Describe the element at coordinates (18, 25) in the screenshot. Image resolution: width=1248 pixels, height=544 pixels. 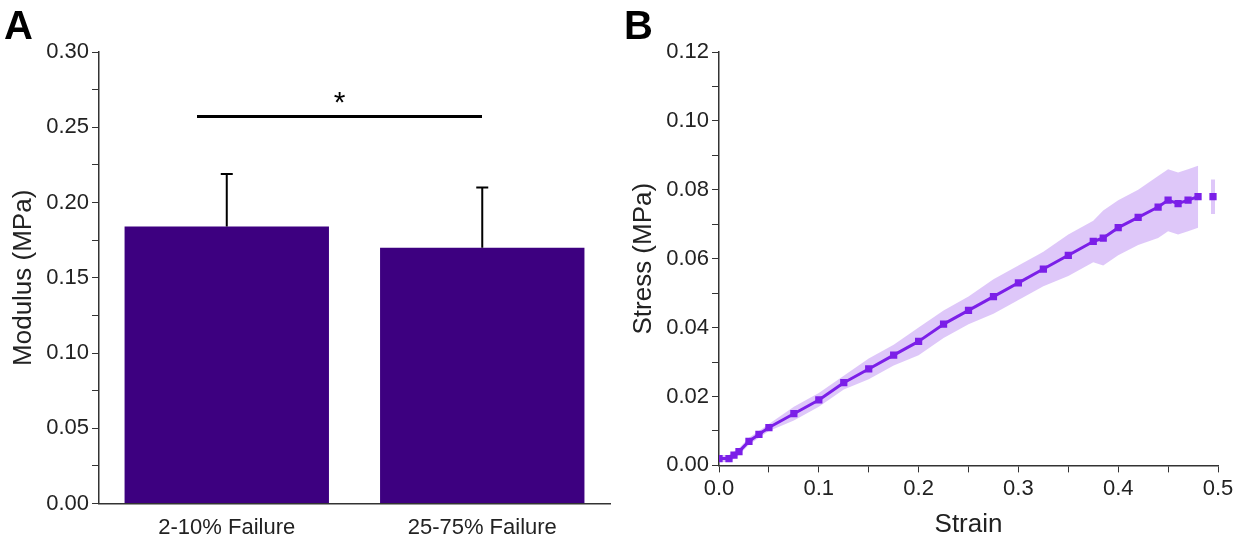
I see `chart-title: A` at that location.